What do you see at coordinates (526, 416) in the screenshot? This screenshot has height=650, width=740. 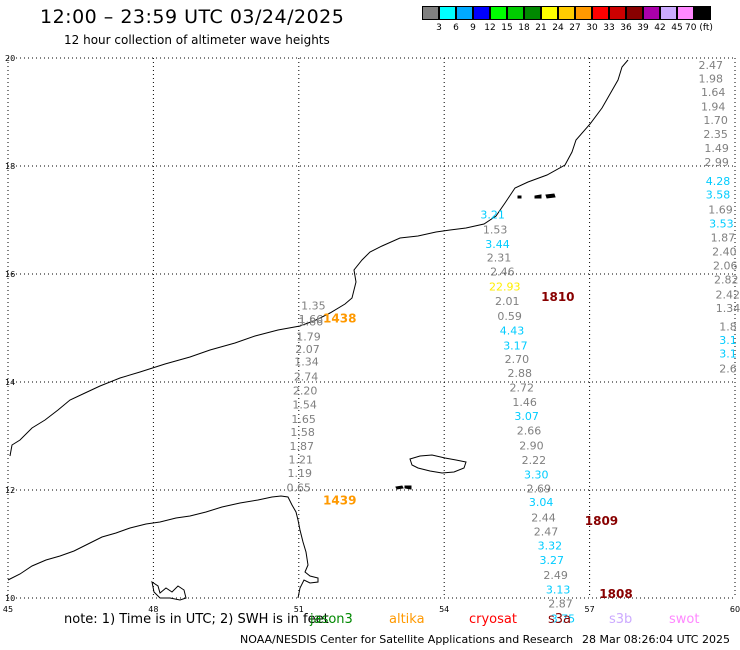 I see `wave-height-value: 3.07` at bounding box center [526, 416].